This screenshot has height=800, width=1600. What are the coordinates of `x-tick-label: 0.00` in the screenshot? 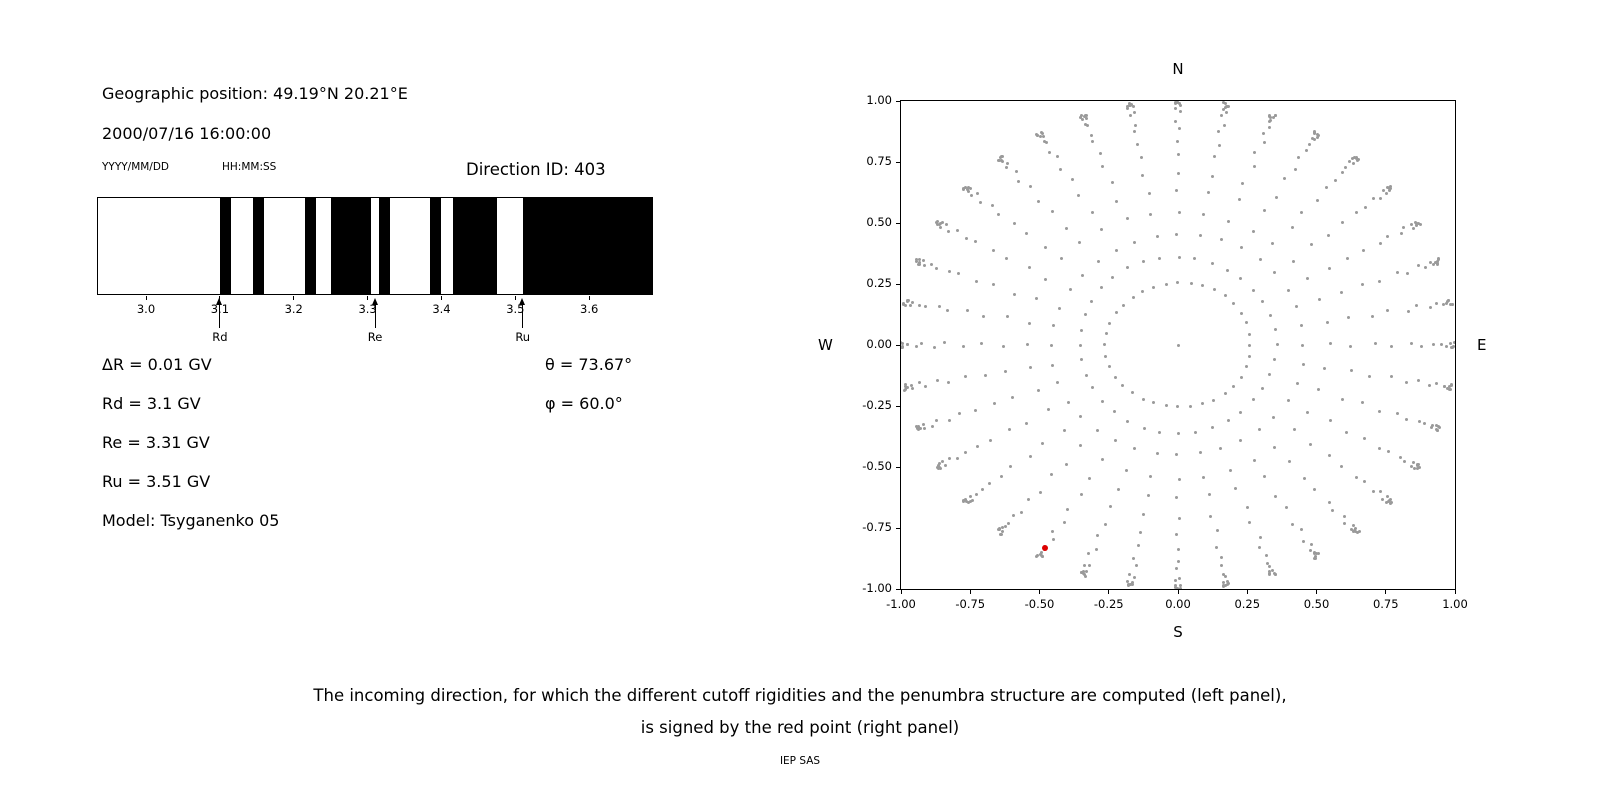 It's located at (1178, 604).